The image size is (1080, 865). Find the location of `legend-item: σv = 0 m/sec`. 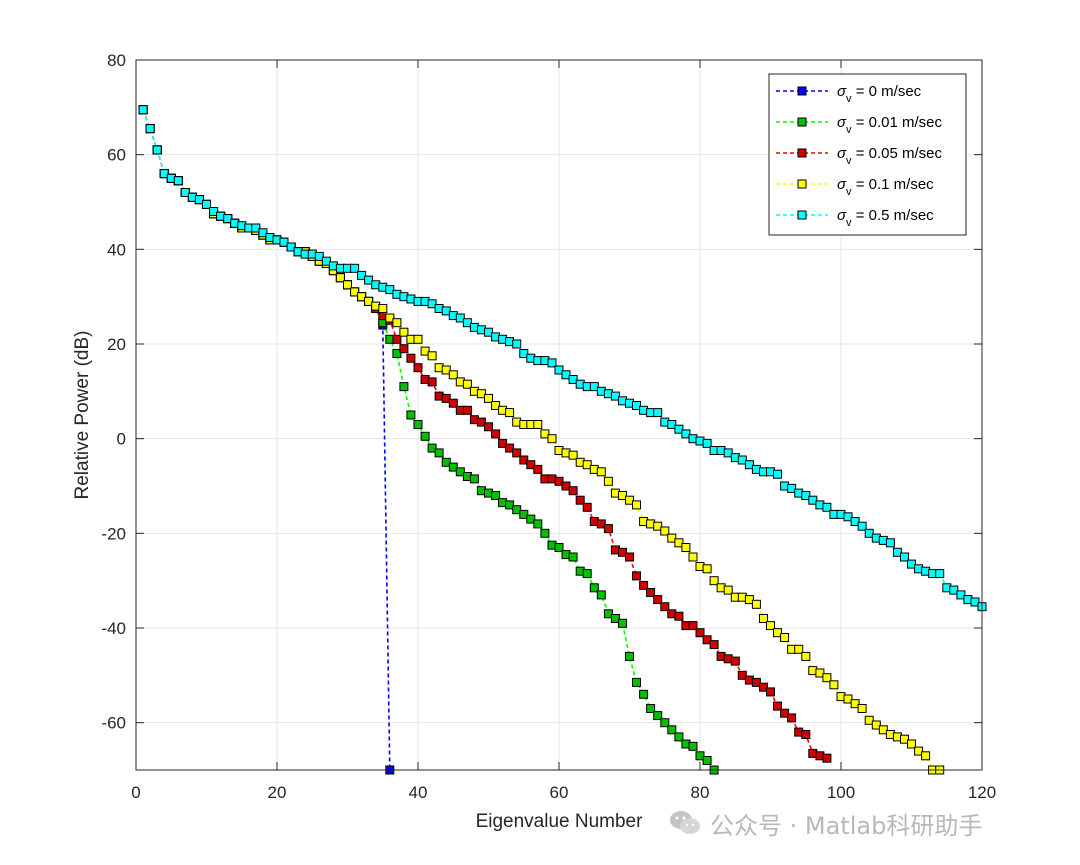

legend-item: σv = 0 m/sec is located at coordinates (849, 94).